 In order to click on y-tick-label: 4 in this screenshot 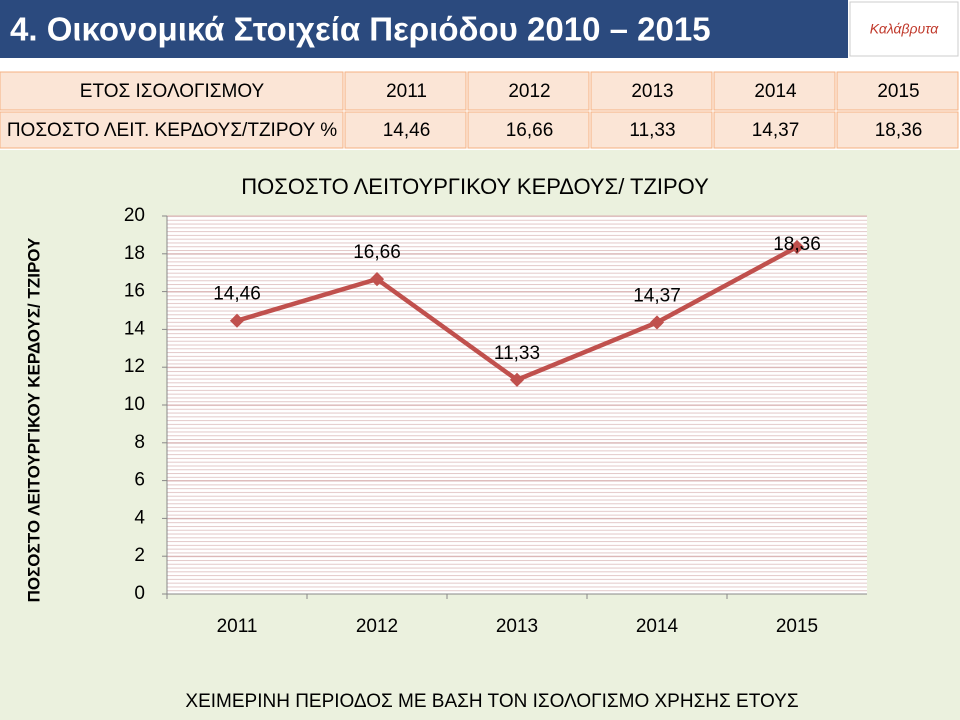, I will do `click(139, 517)`.